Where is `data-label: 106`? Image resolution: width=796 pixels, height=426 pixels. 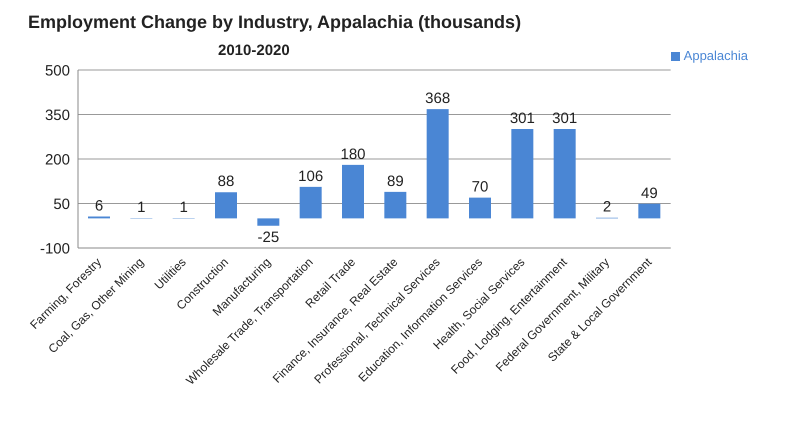 data-label: 106 is located at coordinates (311, 176).